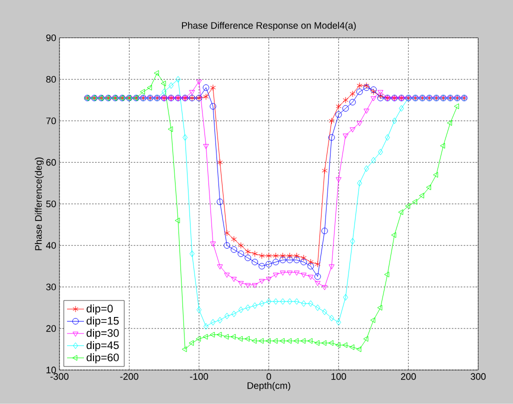 The image size is (513, 404). What do you see at coordinates (51, 287) in the screenshot?
I see `y-tick-label: 30` at bounding box center [51, 287].